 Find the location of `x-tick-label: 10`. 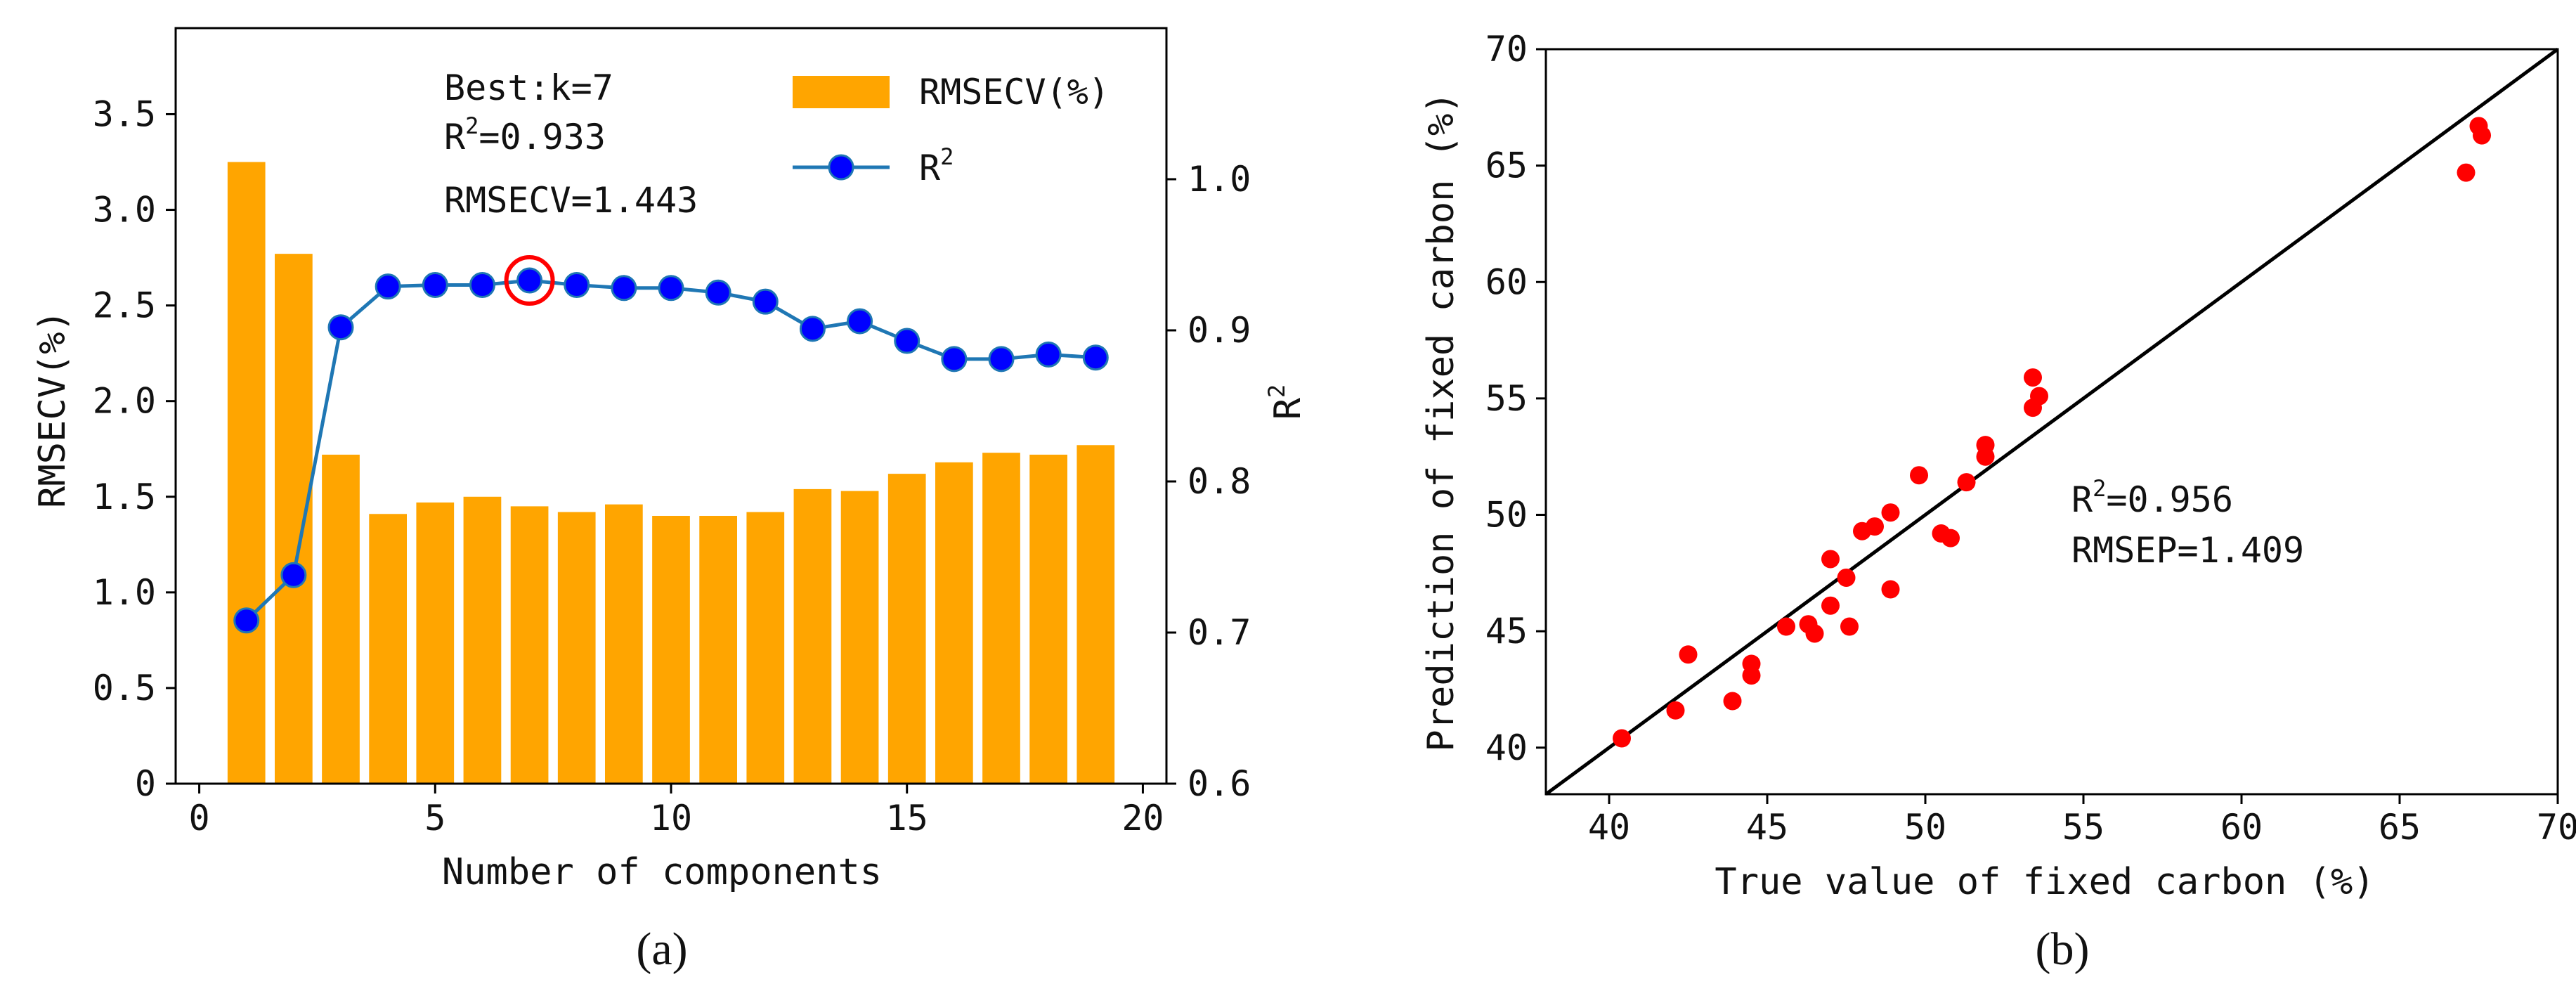

x-tick-label: 10 is located at coordinates (671, 818).